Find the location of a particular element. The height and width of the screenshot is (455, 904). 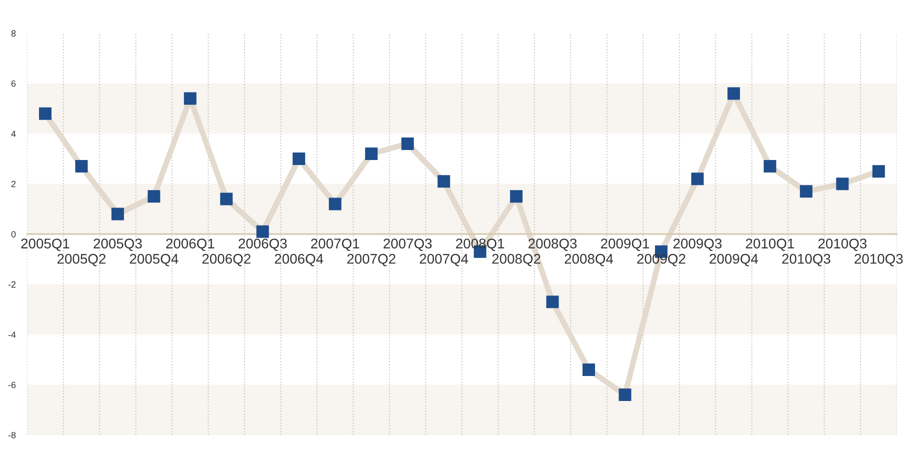

x-tick-label: 2008Q2 is located at coordinates (516, 260).